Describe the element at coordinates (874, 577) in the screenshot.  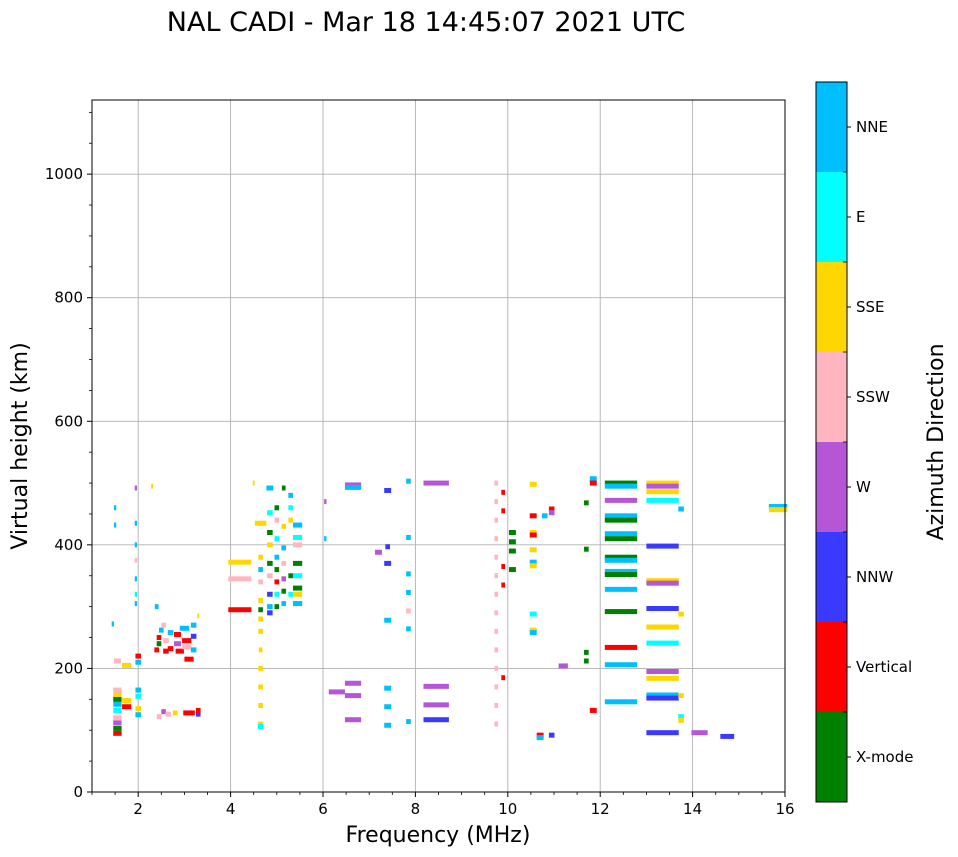
I see `colorbar-label-nnw: NNW` at that location.